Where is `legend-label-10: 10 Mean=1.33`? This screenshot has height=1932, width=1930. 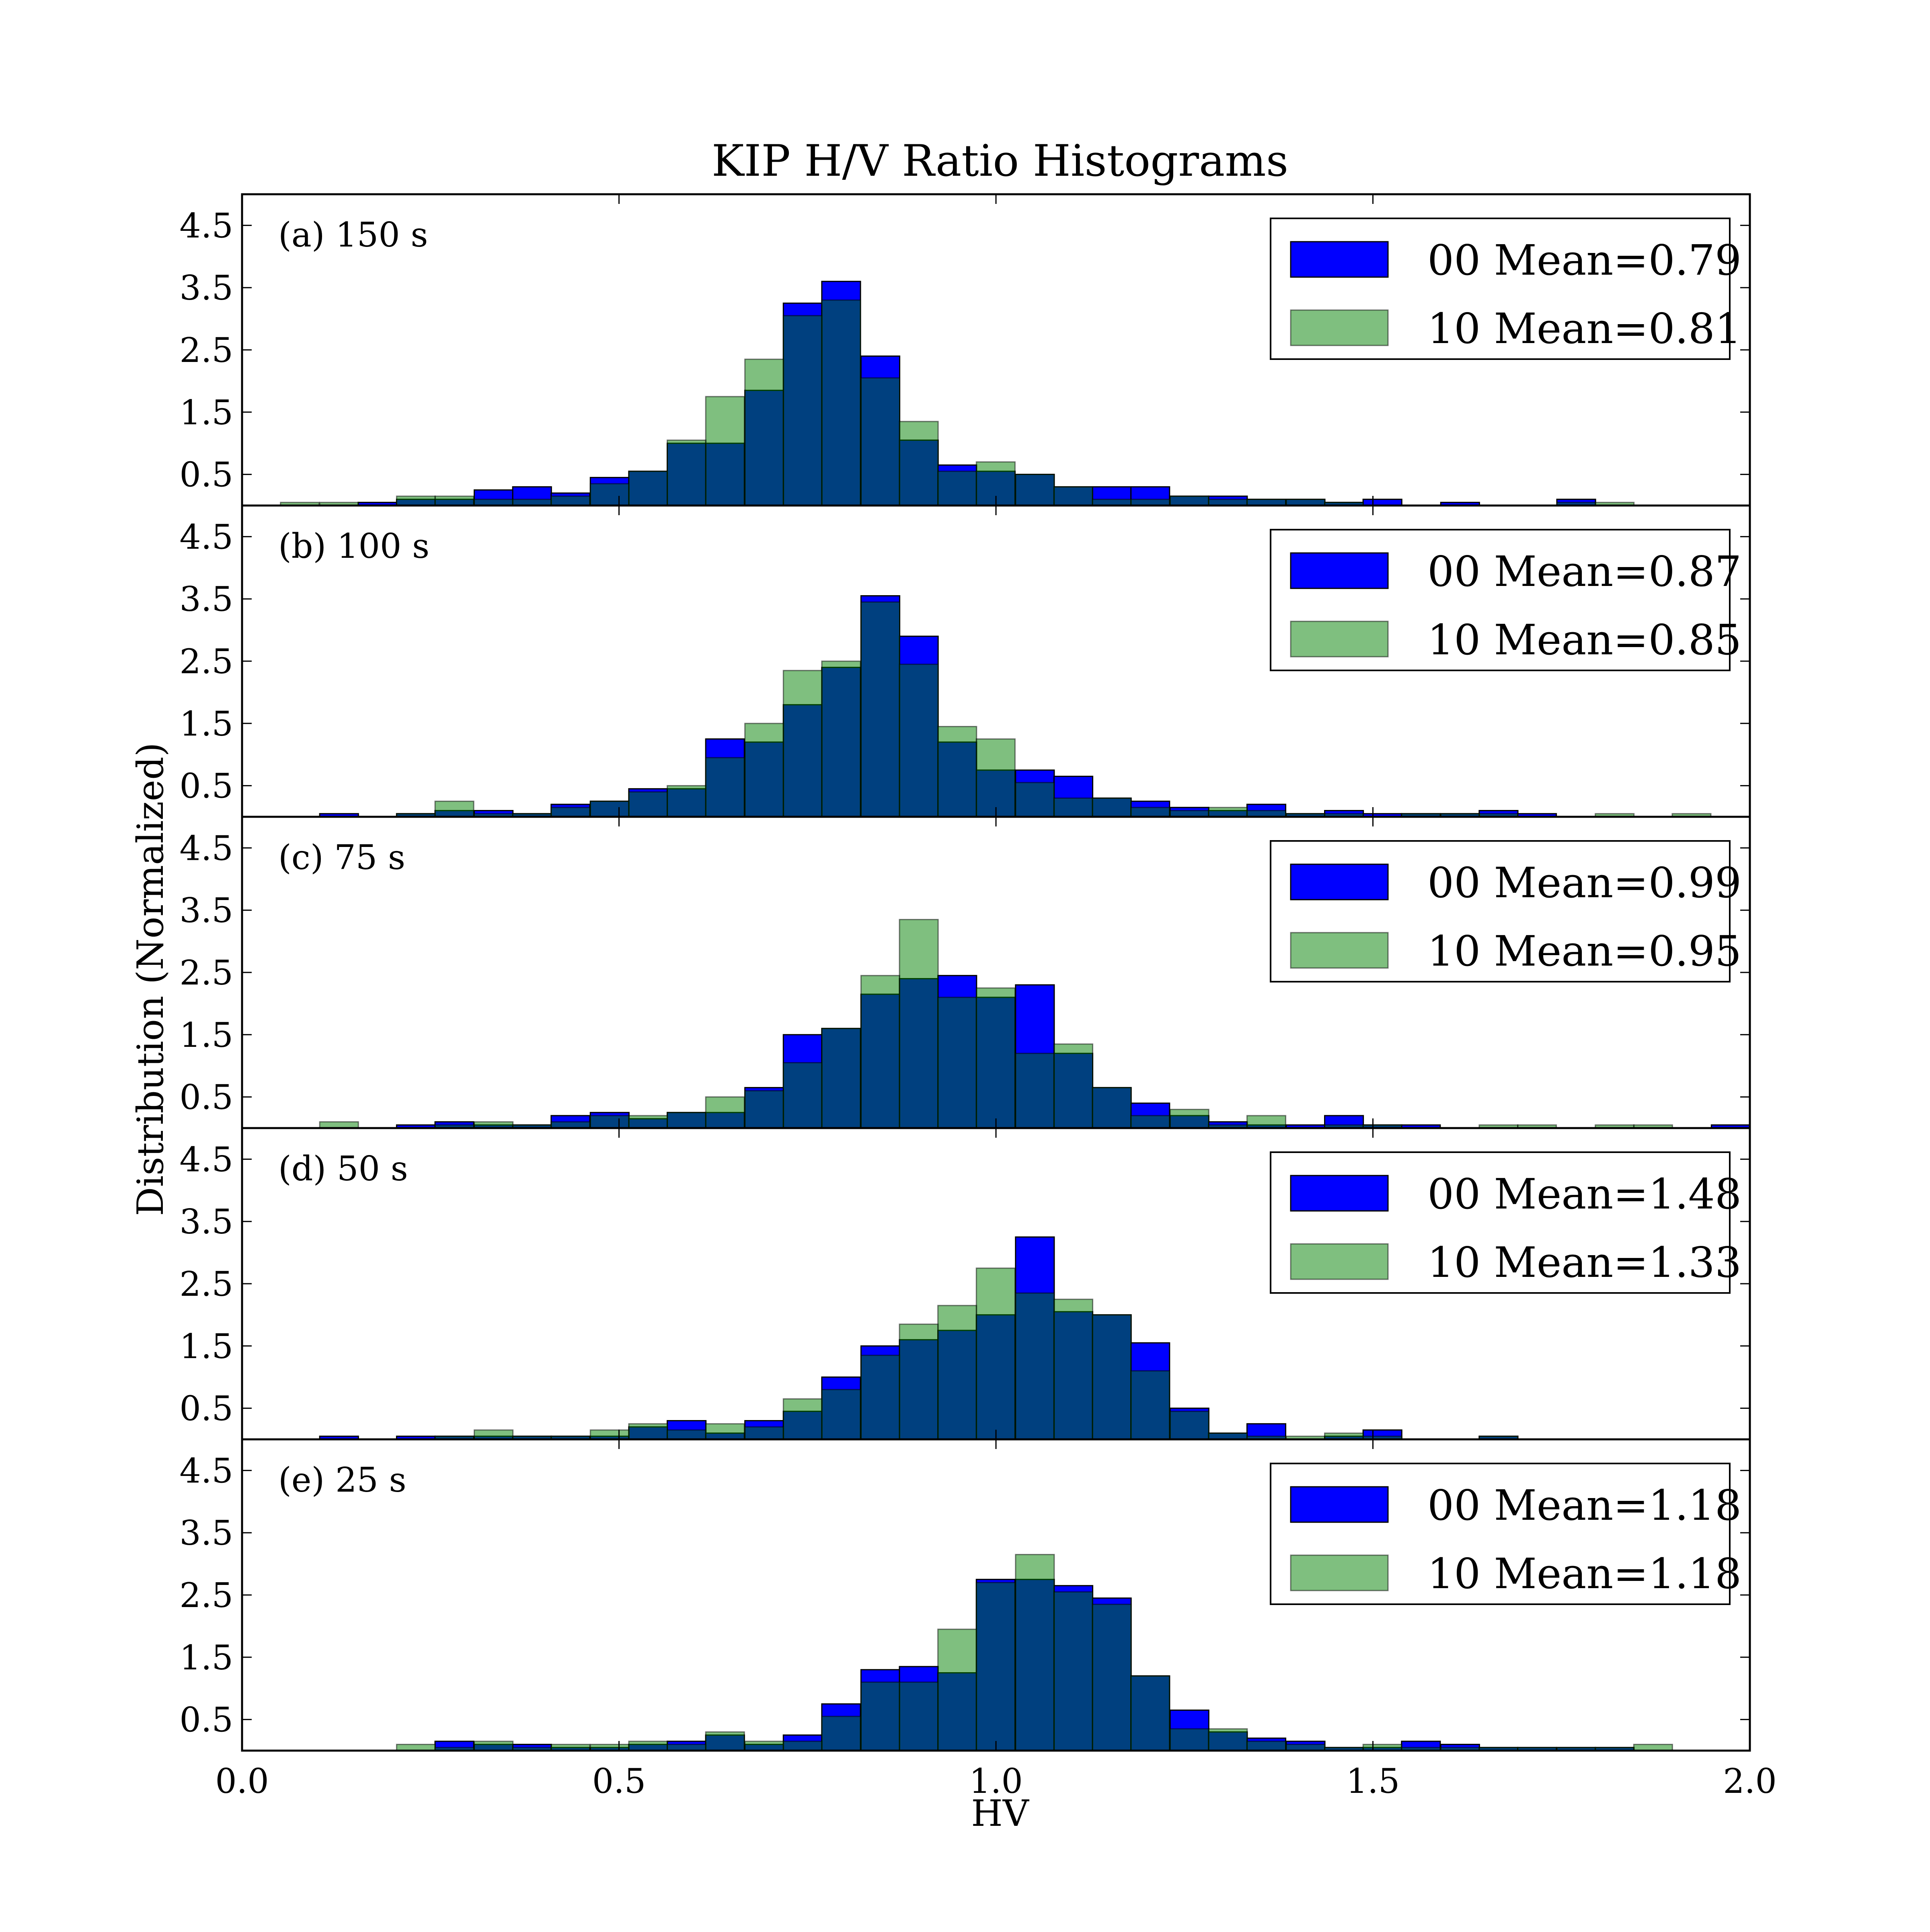
legend-label-10: 10 Mean=1.33 is located at coordinates (1584, 1262).